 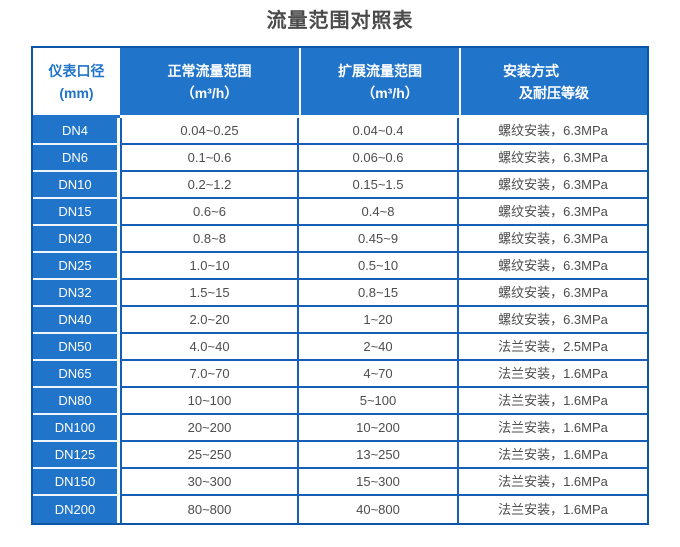 What do you see at coordinates (379, 131) in the screenshot?
I see `extended-range-cell: 0.04~0.4` at bounding box center [379, 131].